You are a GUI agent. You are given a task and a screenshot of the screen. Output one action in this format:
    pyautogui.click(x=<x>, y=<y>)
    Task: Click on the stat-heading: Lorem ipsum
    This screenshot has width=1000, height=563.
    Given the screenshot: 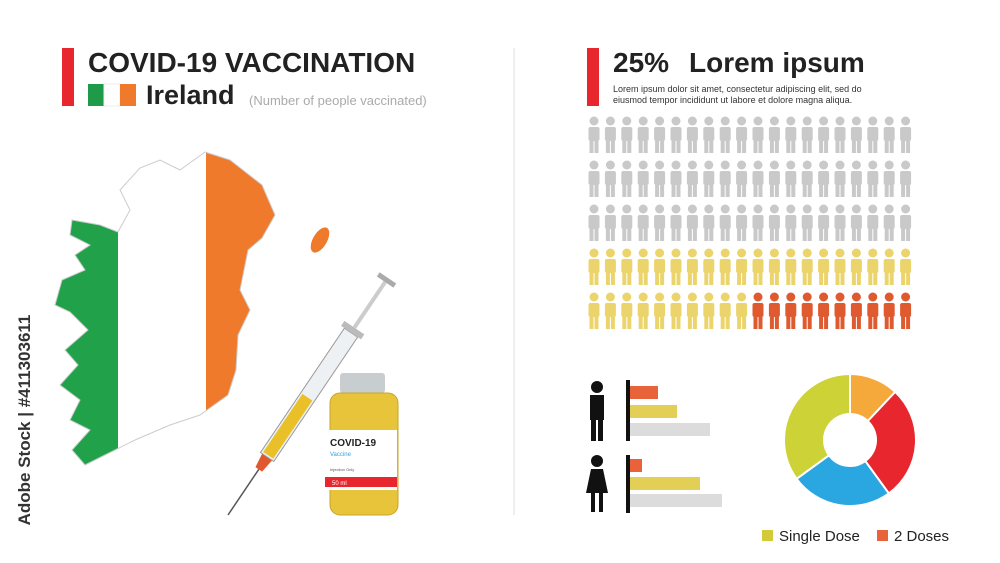 What is the action you would take?
    pyautogui.click(x=777, y=62)
    